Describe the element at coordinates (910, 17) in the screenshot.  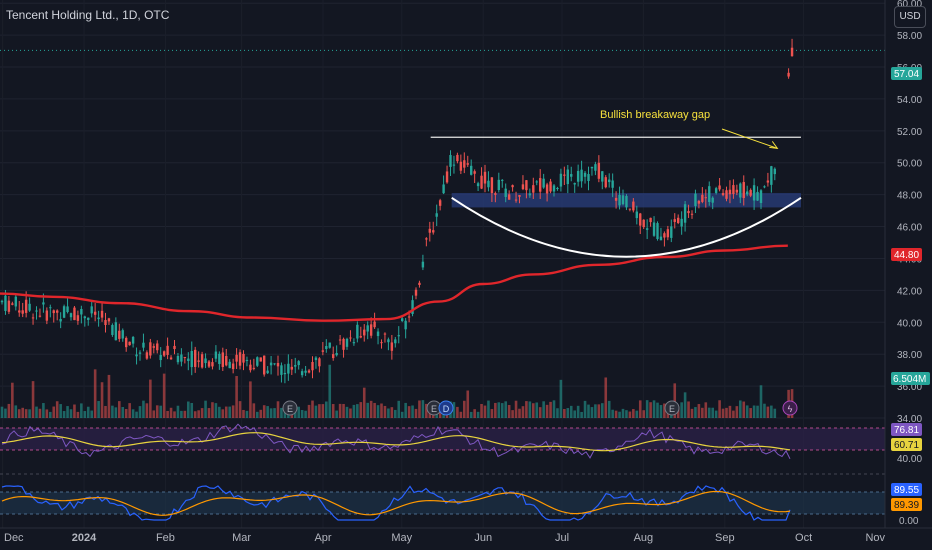
I see `currency-button: USD` at that location.